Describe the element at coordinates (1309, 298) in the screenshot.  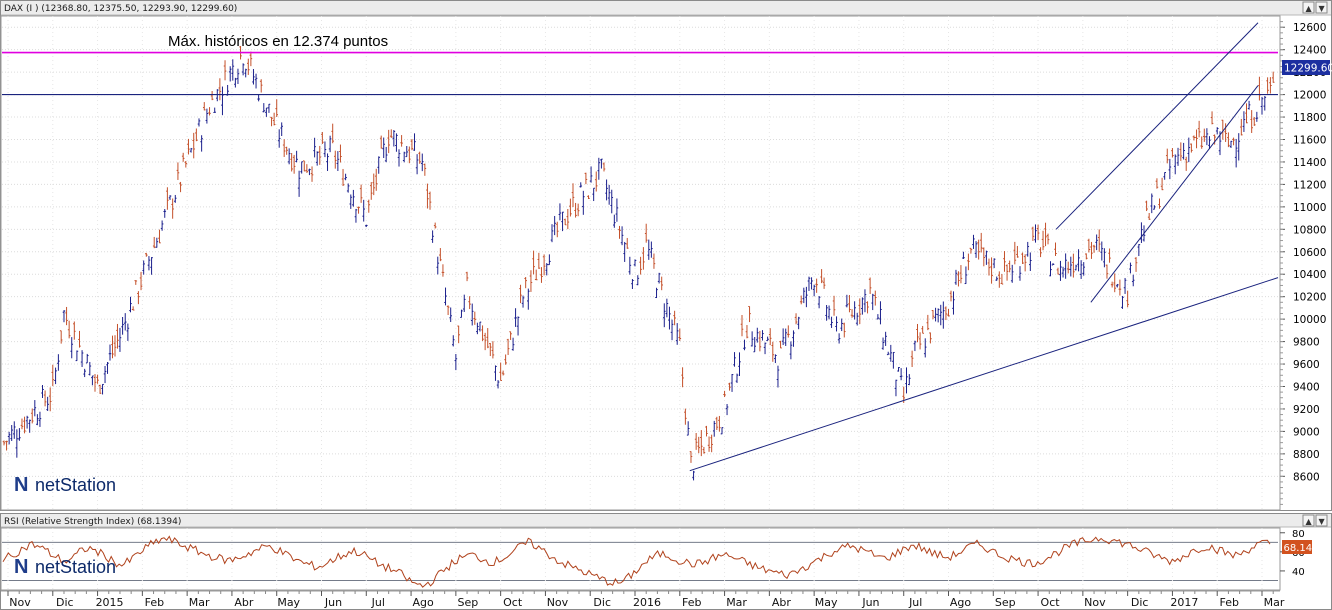
I see `price-y-tick-label: 10200` at that location.